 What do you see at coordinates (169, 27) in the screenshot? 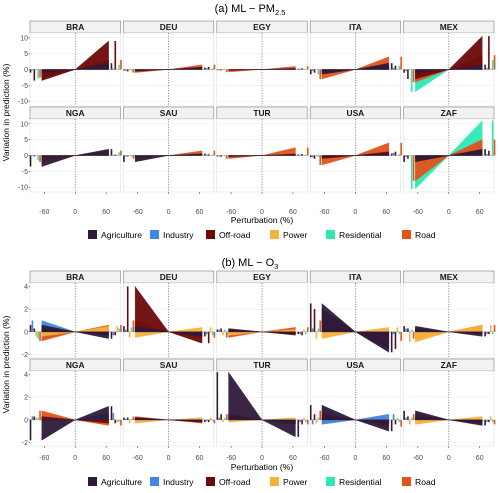
I see `facet-label: DEU` at bounding box center [169, 27].